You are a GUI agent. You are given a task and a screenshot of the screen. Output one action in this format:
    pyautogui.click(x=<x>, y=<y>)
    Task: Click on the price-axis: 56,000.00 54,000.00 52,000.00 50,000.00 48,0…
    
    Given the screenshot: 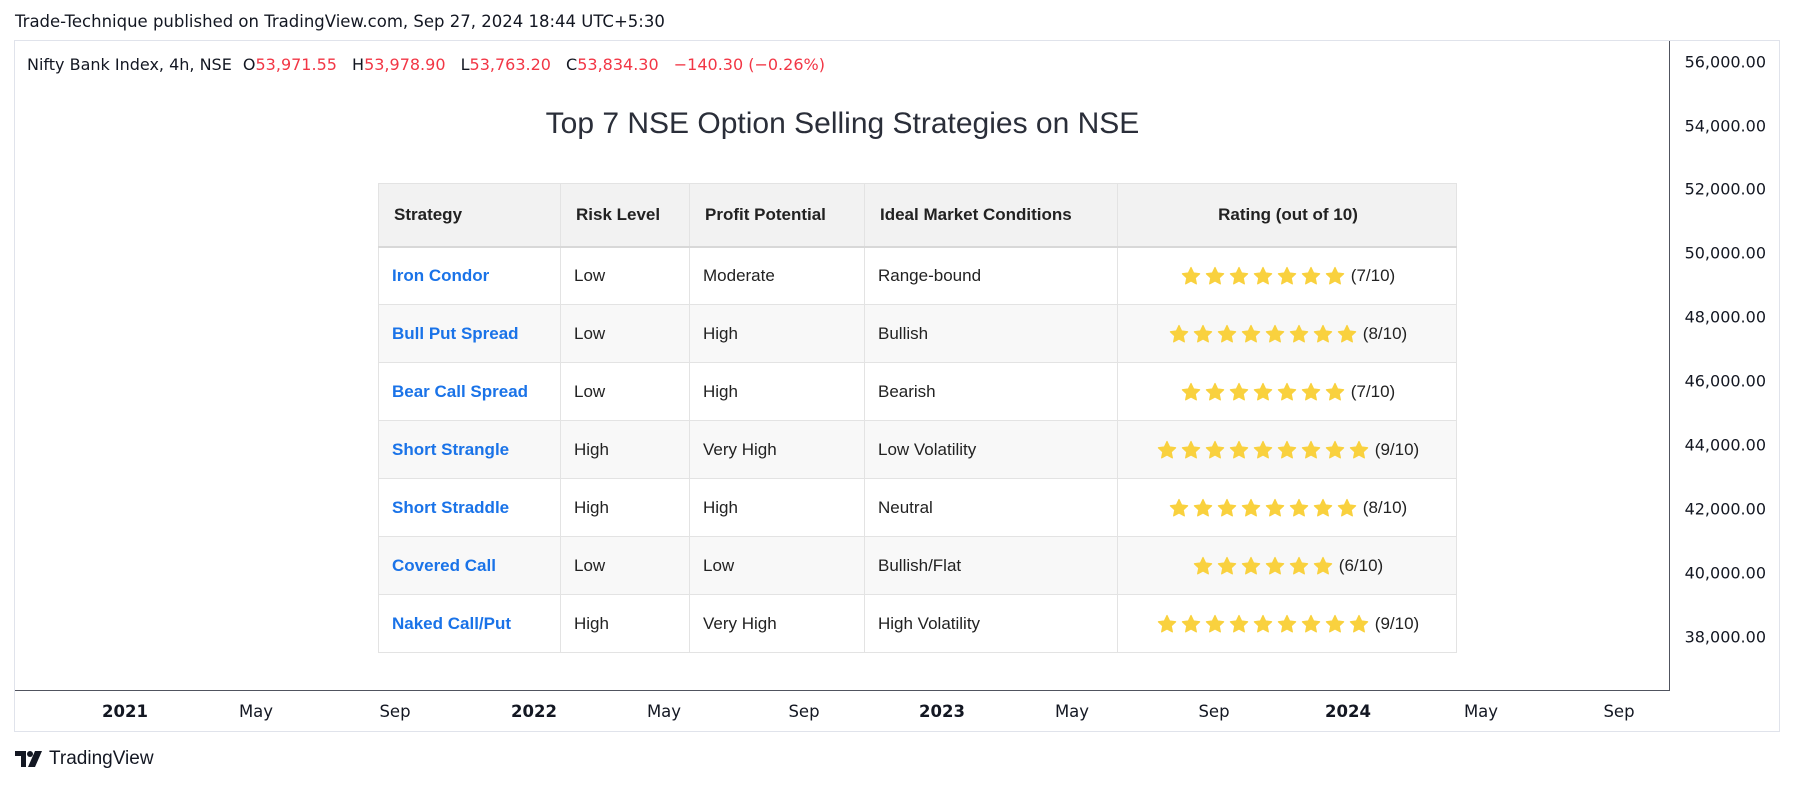 What is the action you would take?
    pyautogui.click(x=1725, y=366)
    